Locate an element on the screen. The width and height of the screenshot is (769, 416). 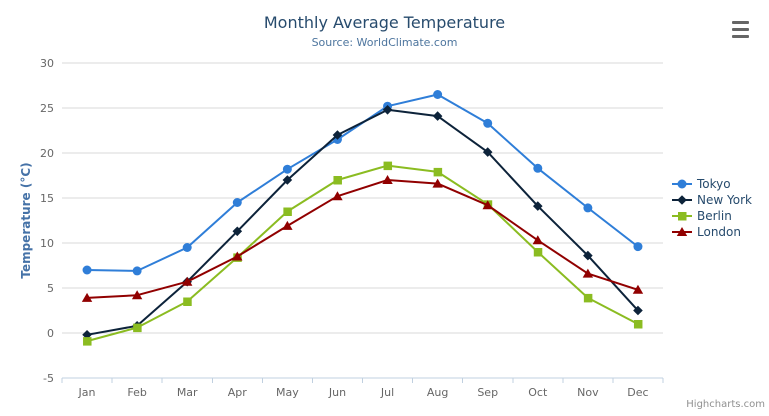
svg-text: -5 is located at coordinates (48, 378).